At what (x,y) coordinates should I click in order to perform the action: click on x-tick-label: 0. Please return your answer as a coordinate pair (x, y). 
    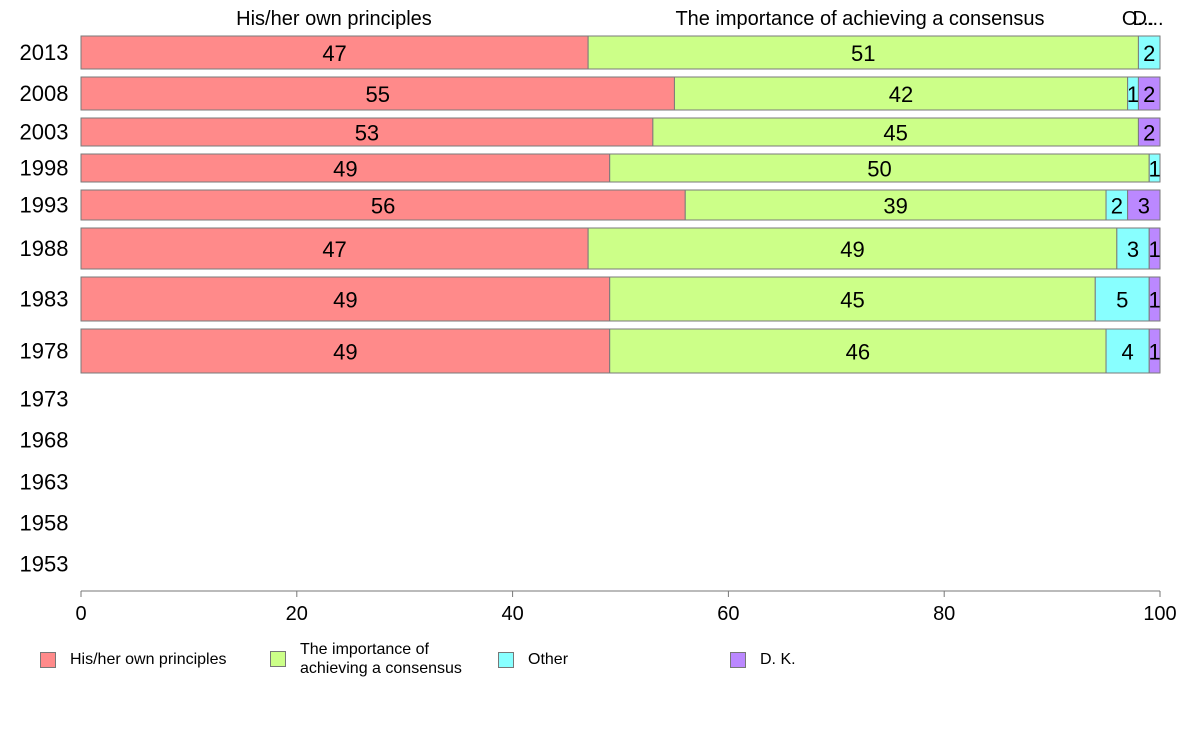
    Looking at the image, I should click on (80, 611).